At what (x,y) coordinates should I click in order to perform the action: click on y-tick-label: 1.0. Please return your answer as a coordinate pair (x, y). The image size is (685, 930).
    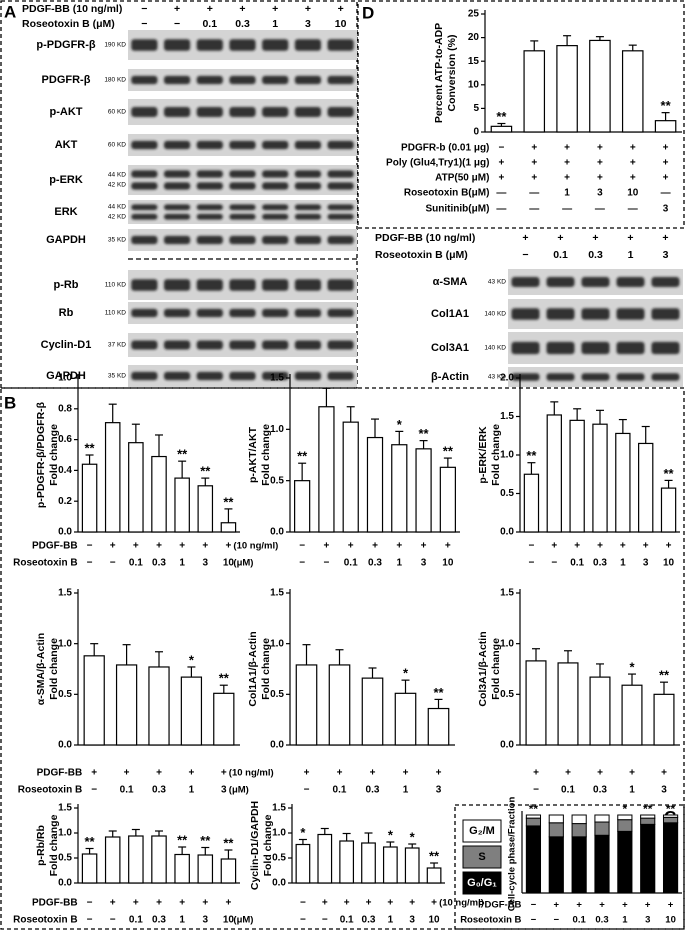
    Looking at the image, I should click on (65, 833).